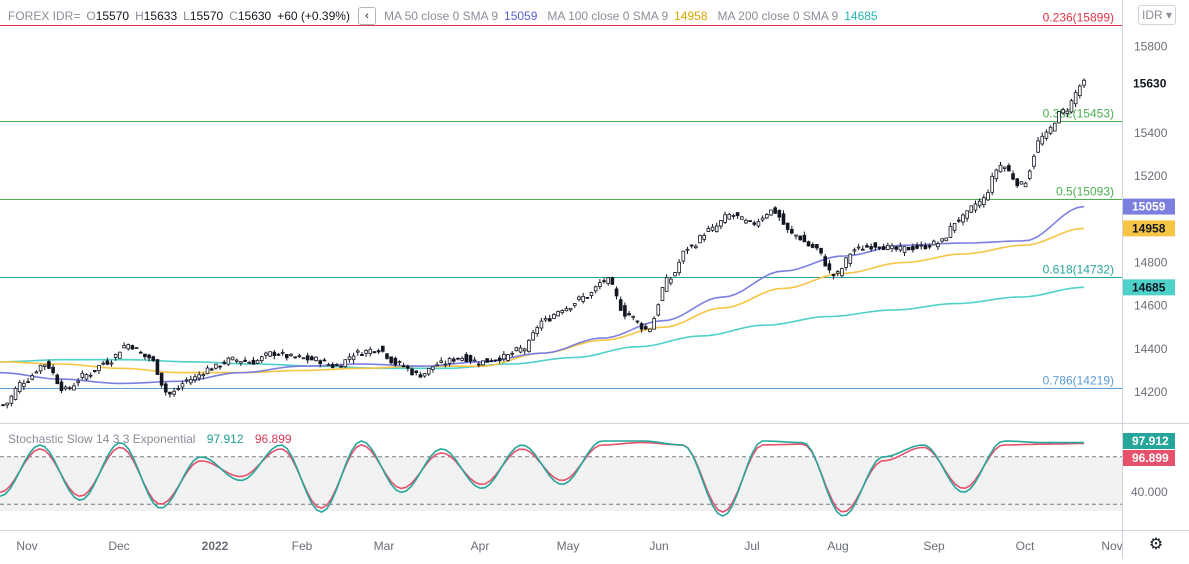  What do you see at coordinates (861, 16) in the screenshot?
I see `ma200-value: 14685` at bounding box center [861, 16].